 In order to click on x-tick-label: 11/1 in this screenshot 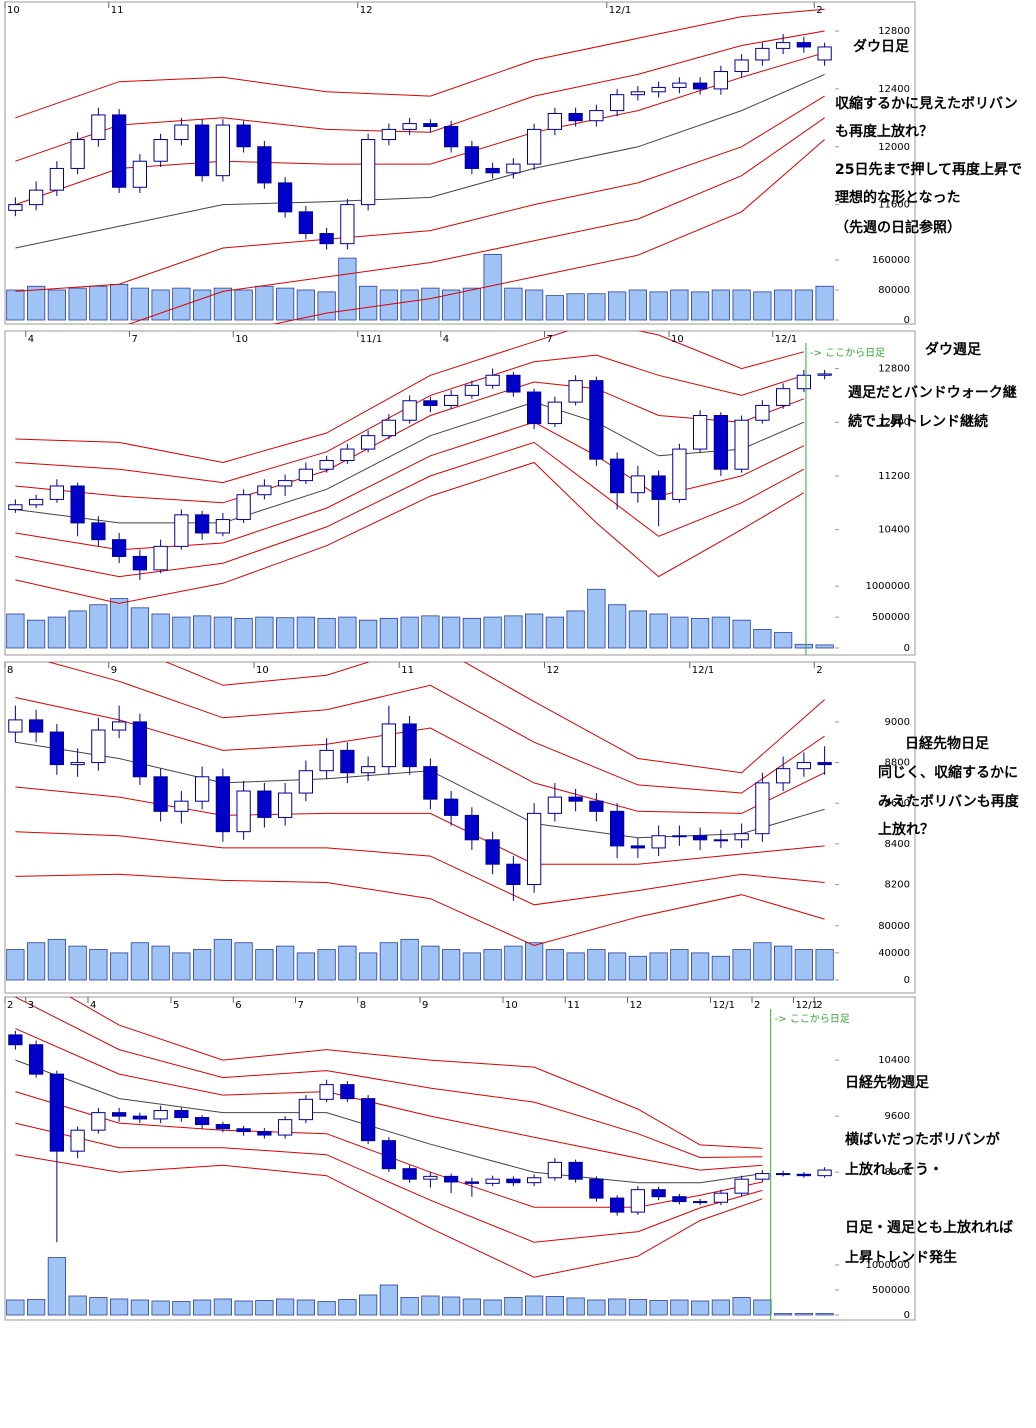, I will do `click(371, 339)`.